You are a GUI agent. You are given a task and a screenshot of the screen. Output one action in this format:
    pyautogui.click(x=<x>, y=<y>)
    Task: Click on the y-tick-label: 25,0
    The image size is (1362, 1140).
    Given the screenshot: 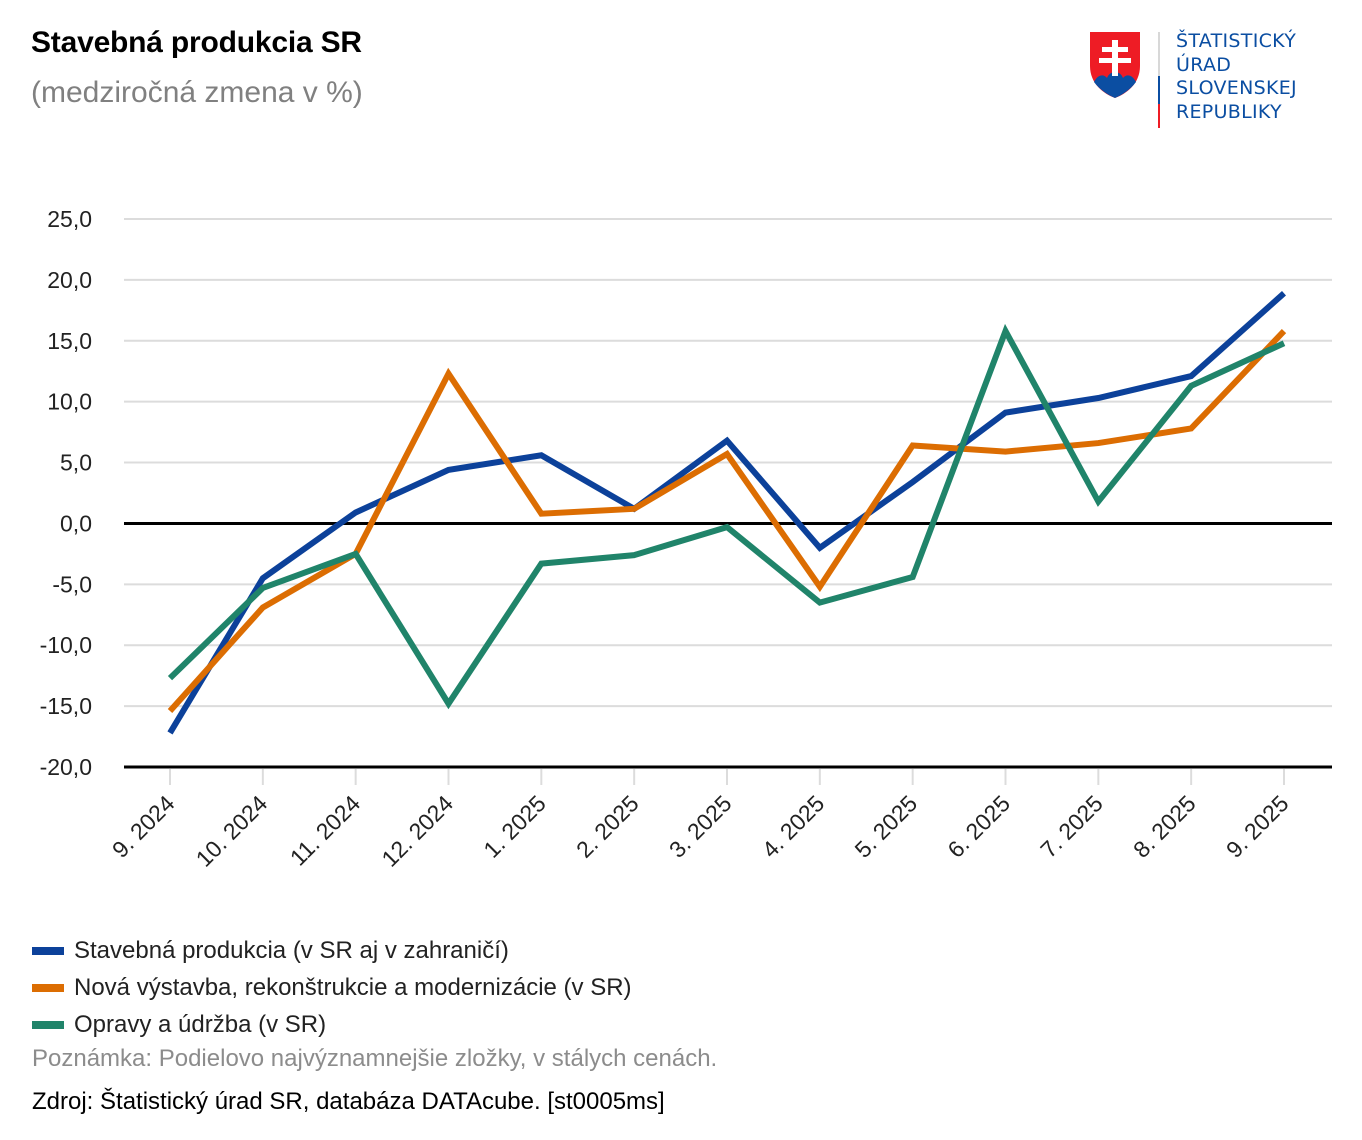 What is the action you would take?
    pyautogui.click(x=69, y=219)
    